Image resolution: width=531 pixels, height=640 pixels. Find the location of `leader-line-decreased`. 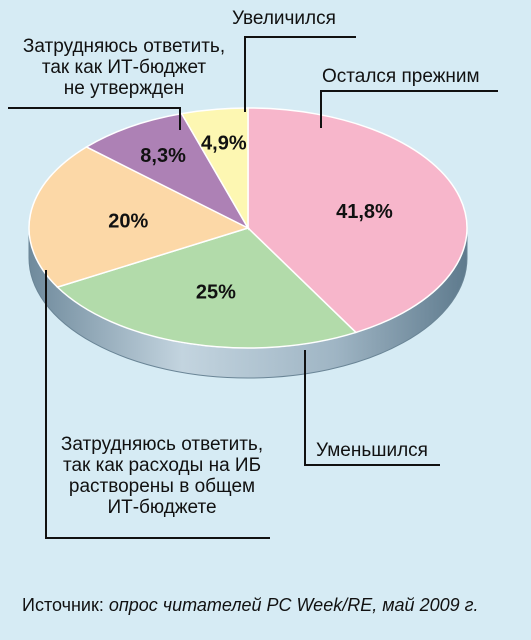

leader-line-decreased is located at coordinates (372, 408).